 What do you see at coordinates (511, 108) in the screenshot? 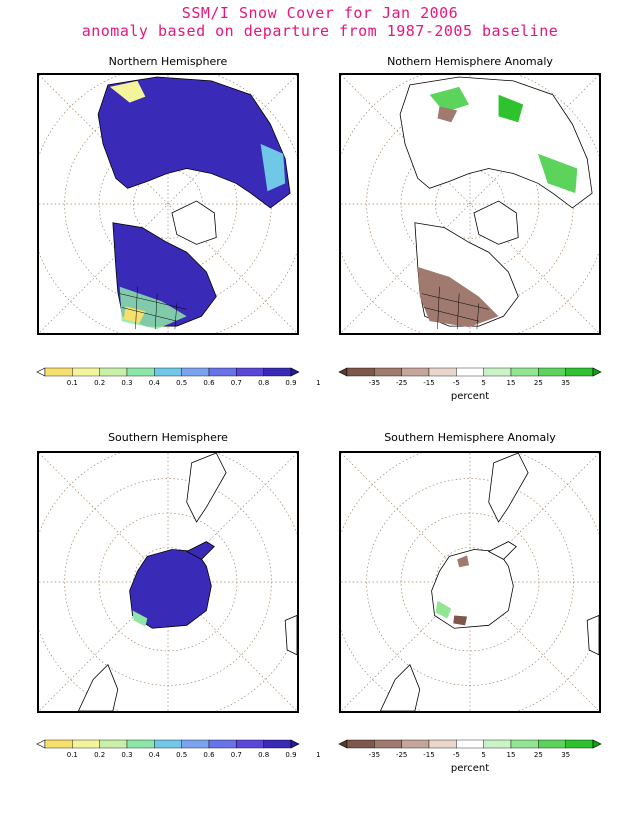
I see `siberia-positive-anomaly` at bounding box center [511, 108].